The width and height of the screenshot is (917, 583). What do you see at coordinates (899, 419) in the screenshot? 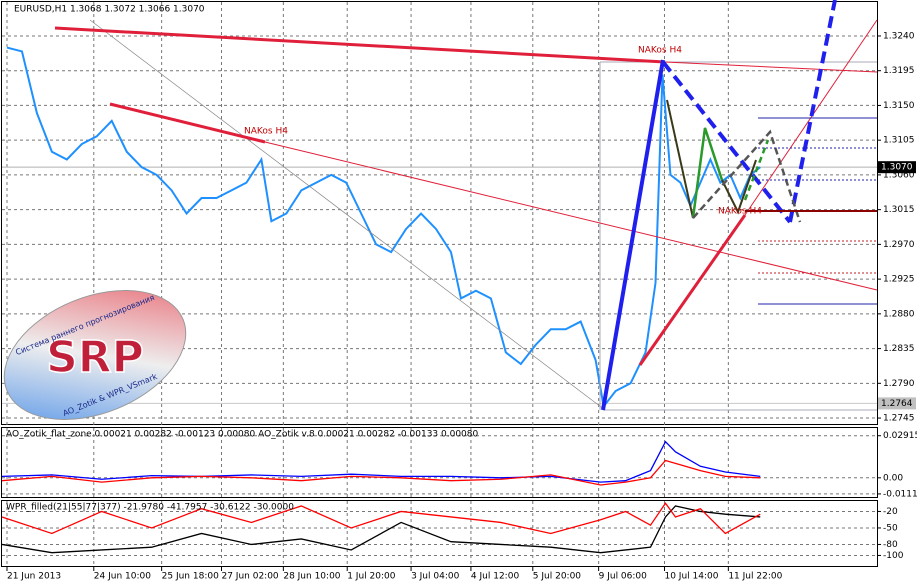
I see `y-tick-label: 1.2745` at bounding box center [899, 419].